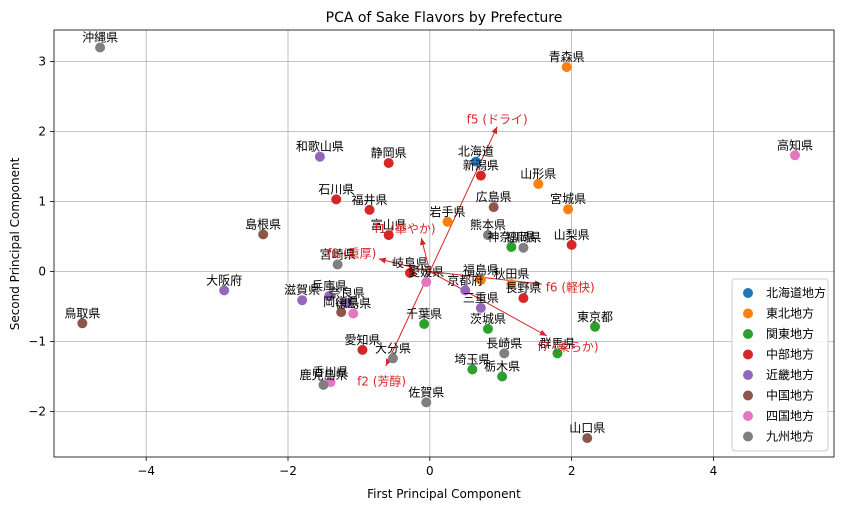  Describe the element at coordinates (351, 253) in the screenshot. I see `vector-label: f8 (重厚)` at that location.